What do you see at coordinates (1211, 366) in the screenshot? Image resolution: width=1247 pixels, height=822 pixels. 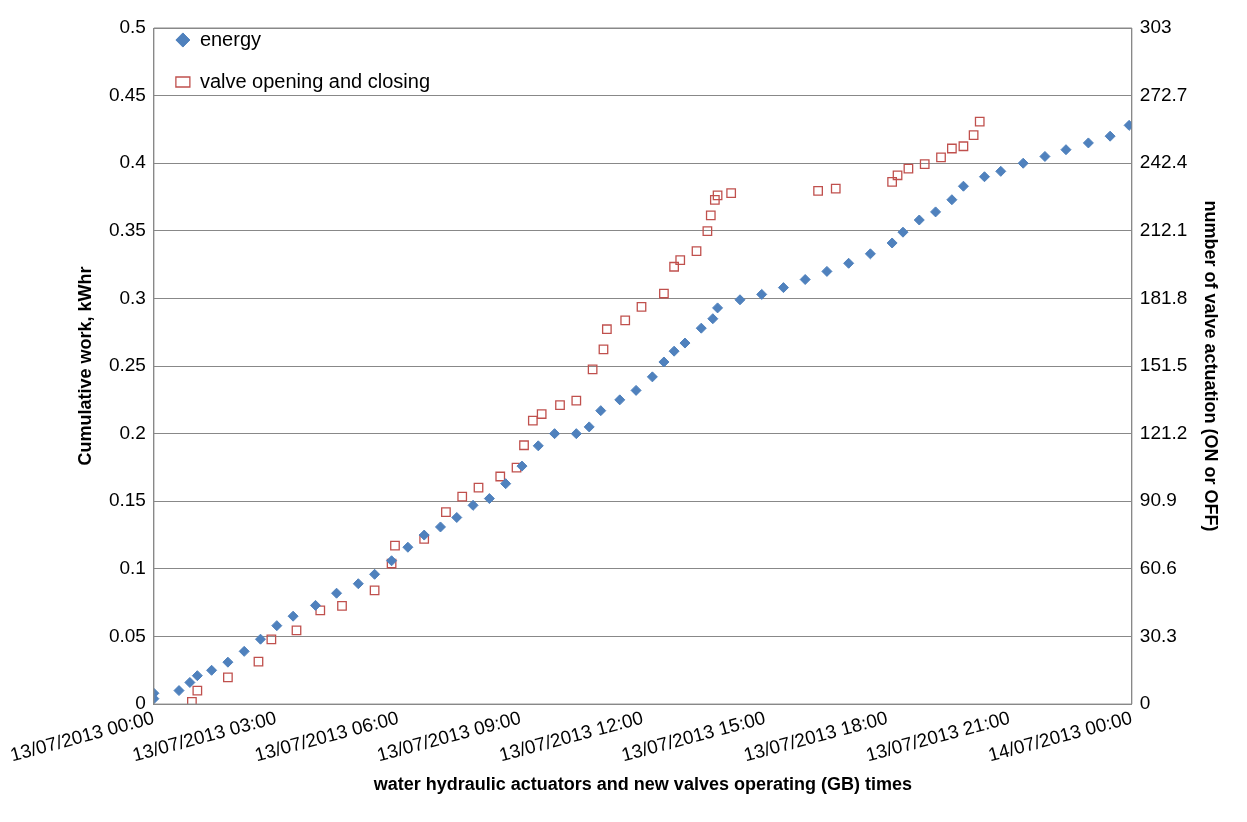 I see `y2-axis-title: number of valve actuation (ON or OFF)` at bounding box center [1211, 366].